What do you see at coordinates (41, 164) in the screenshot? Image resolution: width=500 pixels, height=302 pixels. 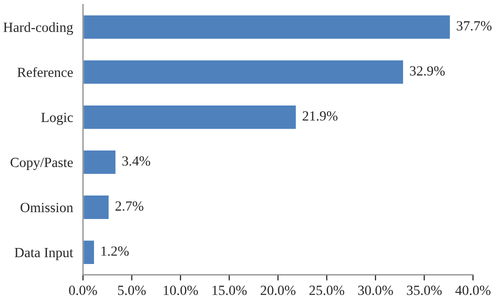 I see `y-tick-label: Copy/Paste` at bounding box center [41, 164].